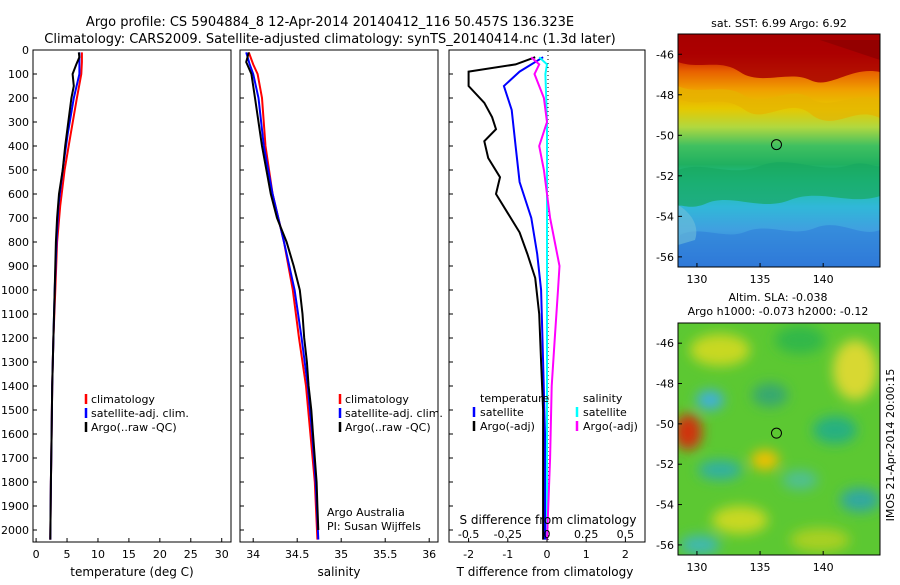 This screenshot has height=585, width=900. What do you see at coordinates (468, 554) in the screenshot?
I see `x-tick-label: -2` at bounding box center [468, 554].